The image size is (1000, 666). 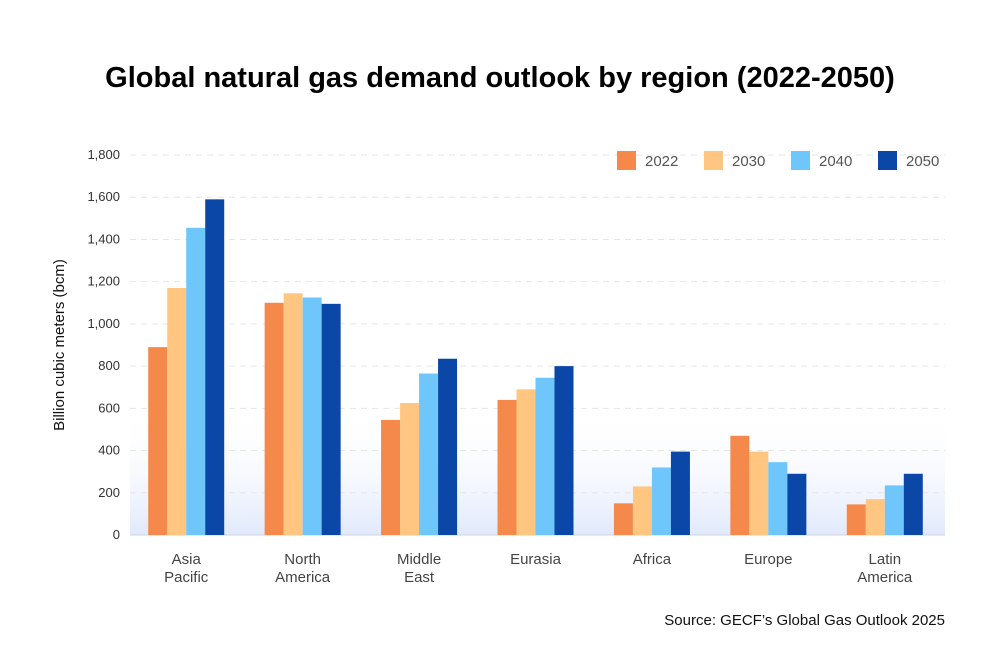 I want to click on y-tick-label: 0, so click(x=116, y=534).